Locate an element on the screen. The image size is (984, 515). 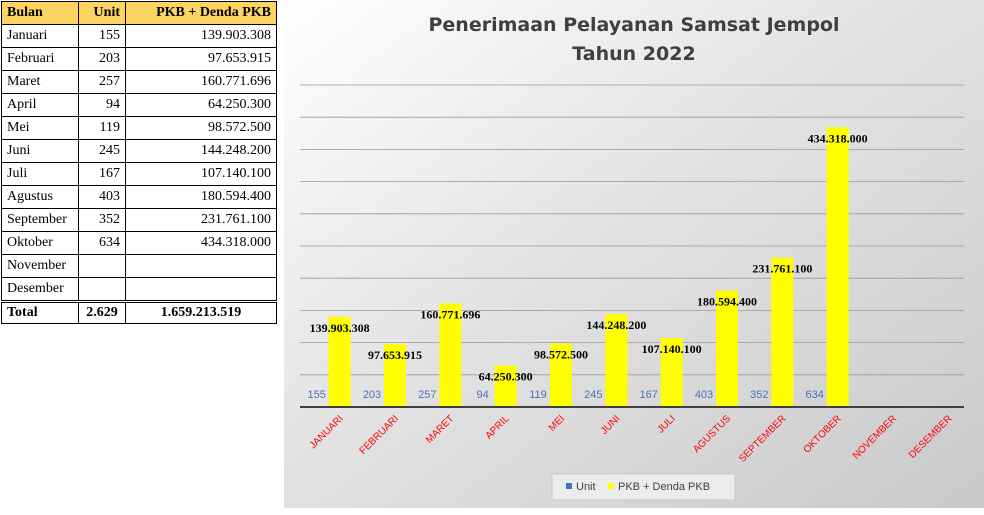
value-cell: 139.903.308 is located at coordinates (201, 36).